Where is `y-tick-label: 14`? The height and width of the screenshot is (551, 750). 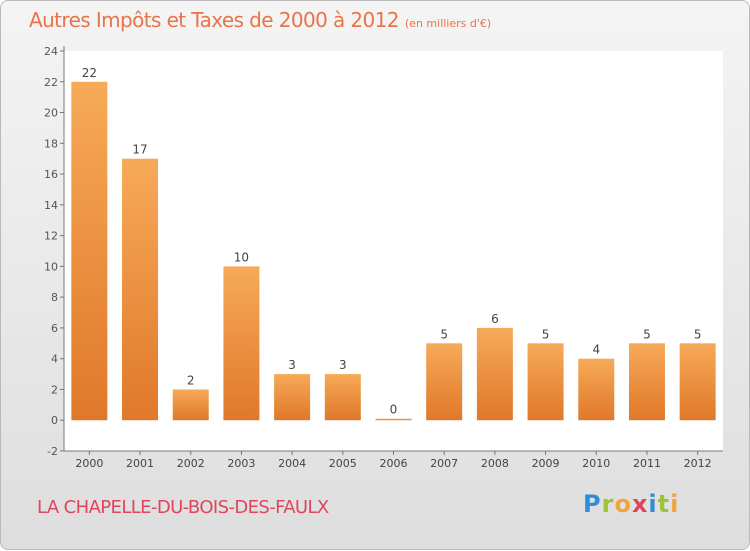
y-tick-label: 14 is located at coordinates (51, 205).